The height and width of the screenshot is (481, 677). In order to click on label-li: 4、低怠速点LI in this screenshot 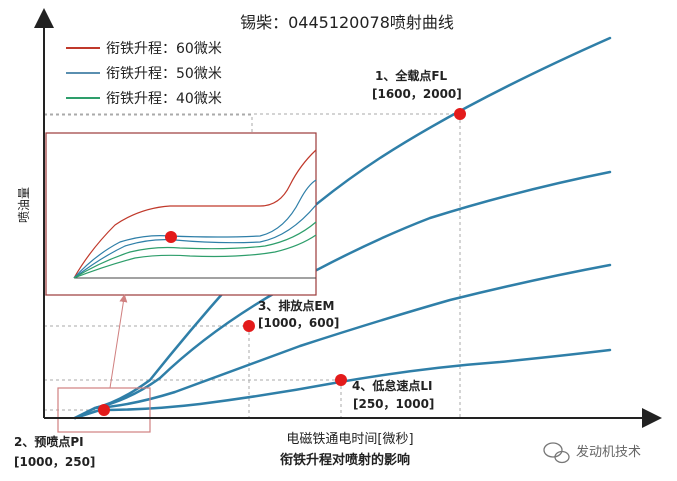, I will do `click(392, 385)`.